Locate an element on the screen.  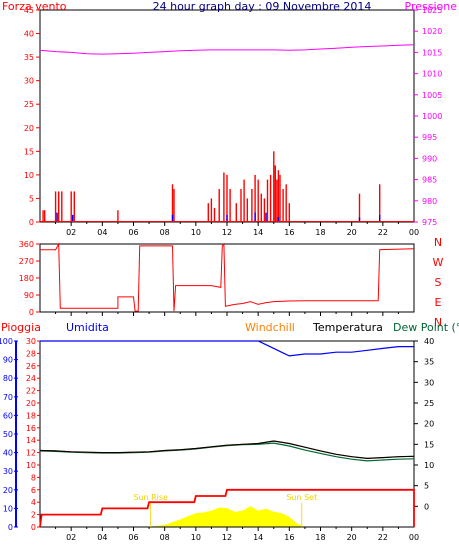
y-tick-label: 2 is located at coordinates (33, 515).